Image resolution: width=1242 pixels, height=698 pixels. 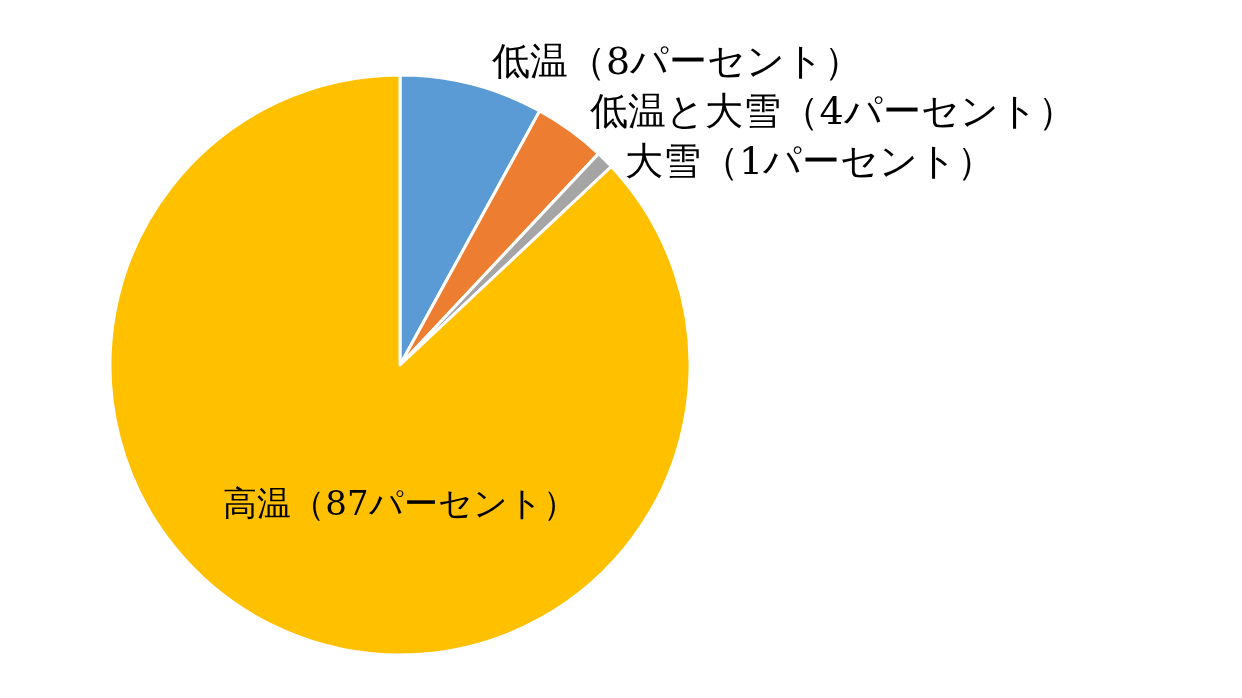 What do you see at coordinates (833, 111) in the screenshot?
I see `slice-label: 低温と大雪（4パーセント）` at bounding box center [833, 111].